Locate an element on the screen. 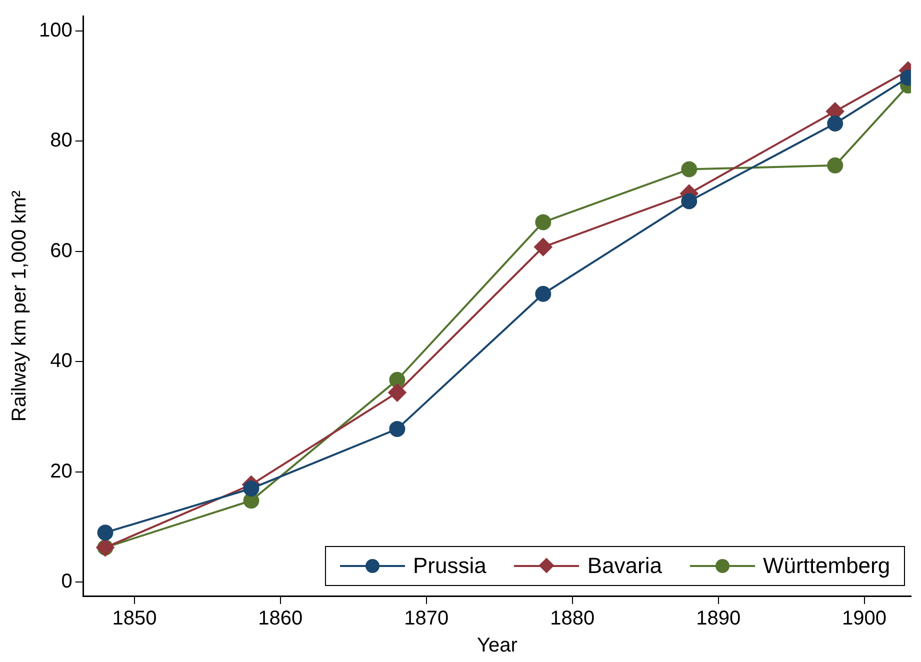  x-tick-label: 1870 is located at coordinates (426, 619).